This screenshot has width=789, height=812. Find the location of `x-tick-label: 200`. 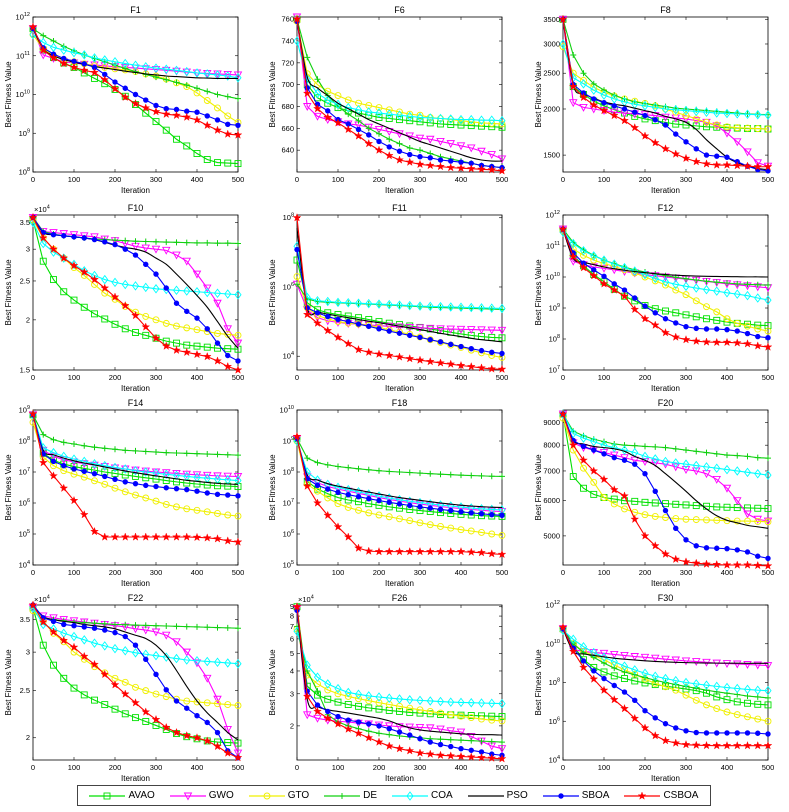

x-tick-label: 200 is located at coordinates (645, 572).